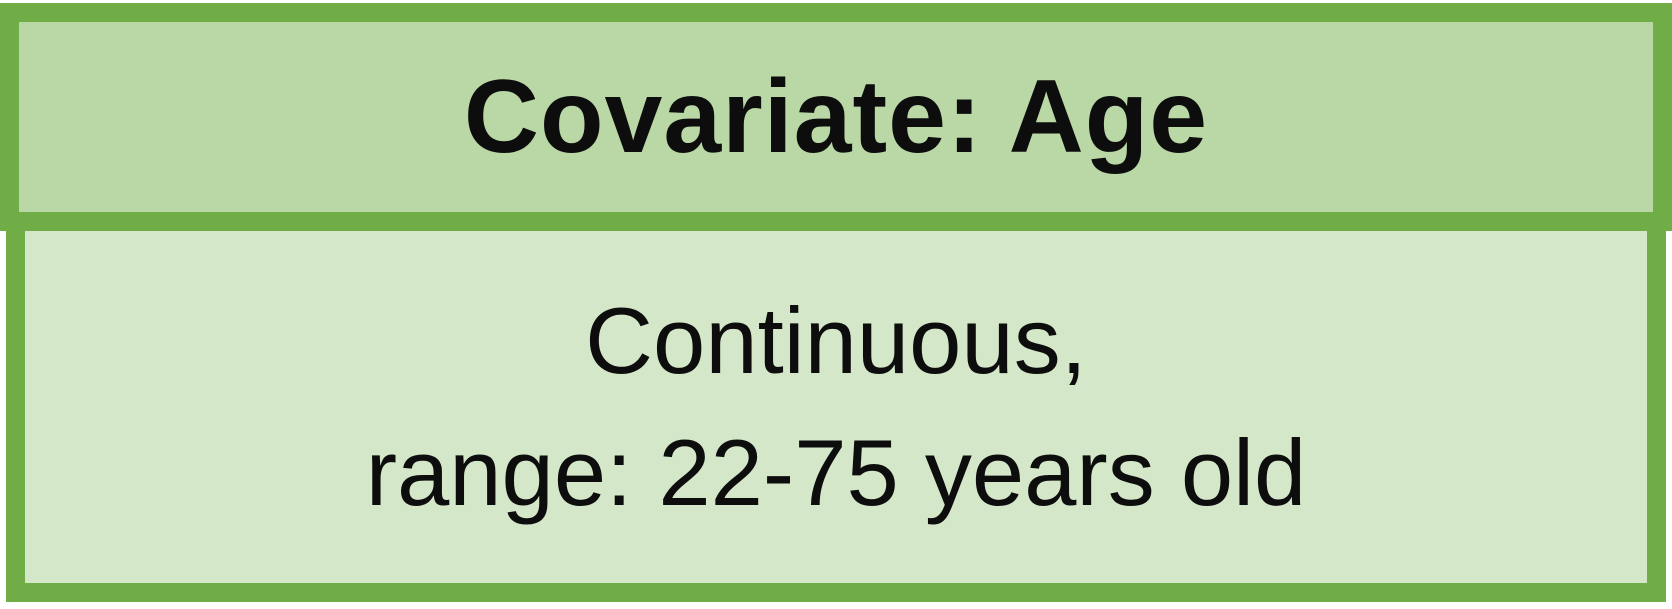 The image size is (1672, 609). What do you see at coordinates (836, 340) in the screenshot?
I see `variable-type-text: Continuous,` at bounding box center [836, 340].